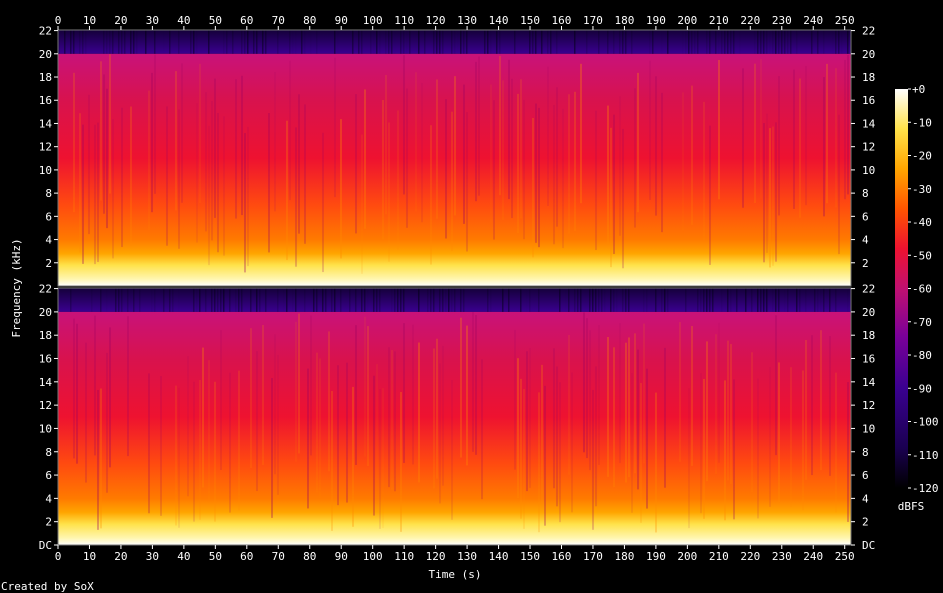  I want to click on x-tick-label-bottom: 0, so click(58, 556).